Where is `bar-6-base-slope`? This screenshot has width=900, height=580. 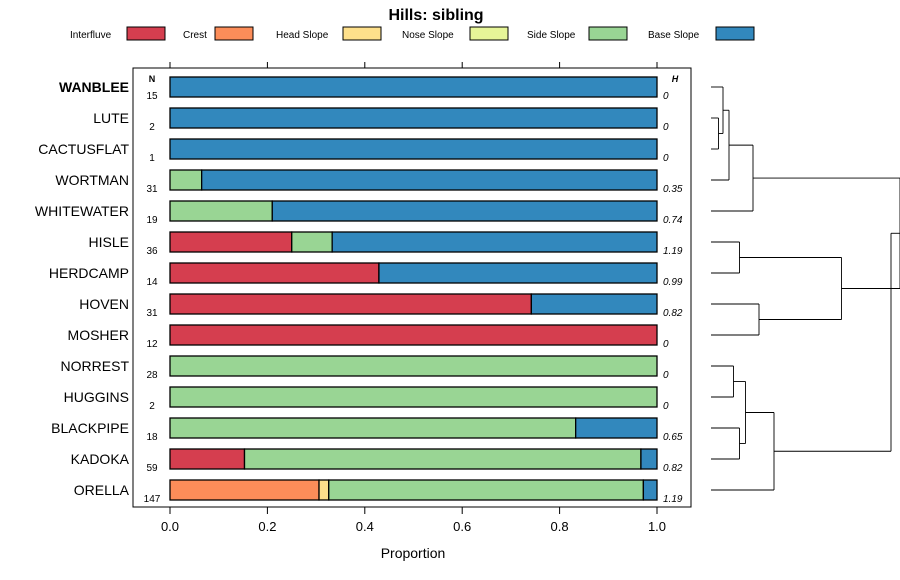
bar-6-base-slope is located at coordinates (518, 273).